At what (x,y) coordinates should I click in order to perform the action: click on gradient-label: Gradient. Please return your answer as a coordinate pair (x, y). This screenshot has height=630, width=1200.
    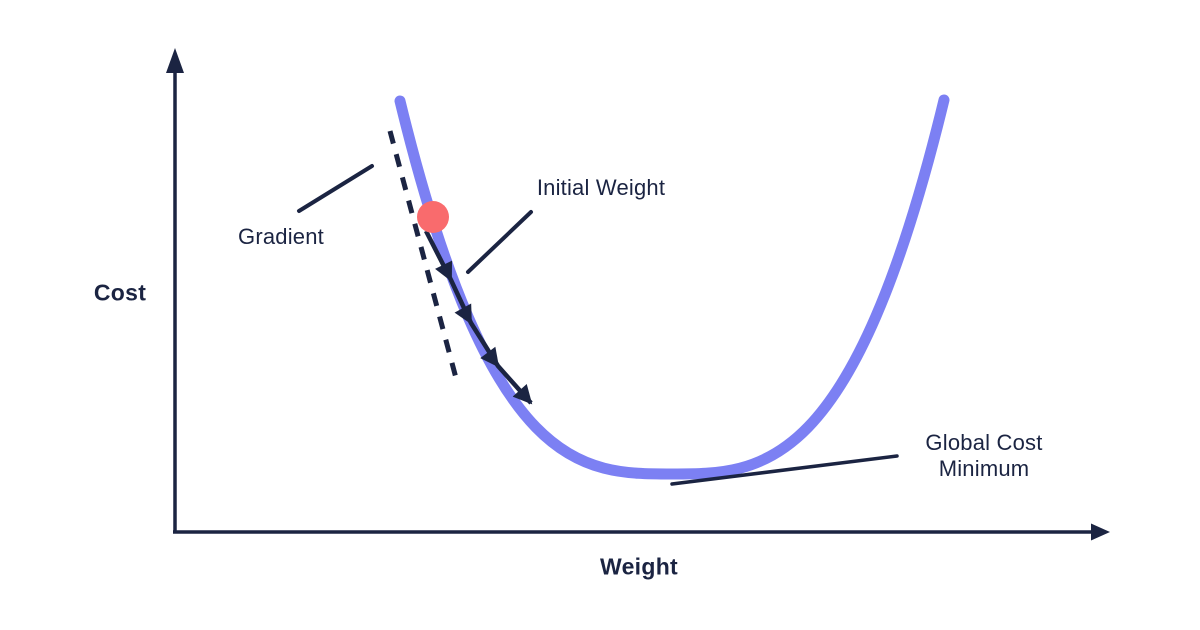
    Looking at the image, I should click on (281, 236).